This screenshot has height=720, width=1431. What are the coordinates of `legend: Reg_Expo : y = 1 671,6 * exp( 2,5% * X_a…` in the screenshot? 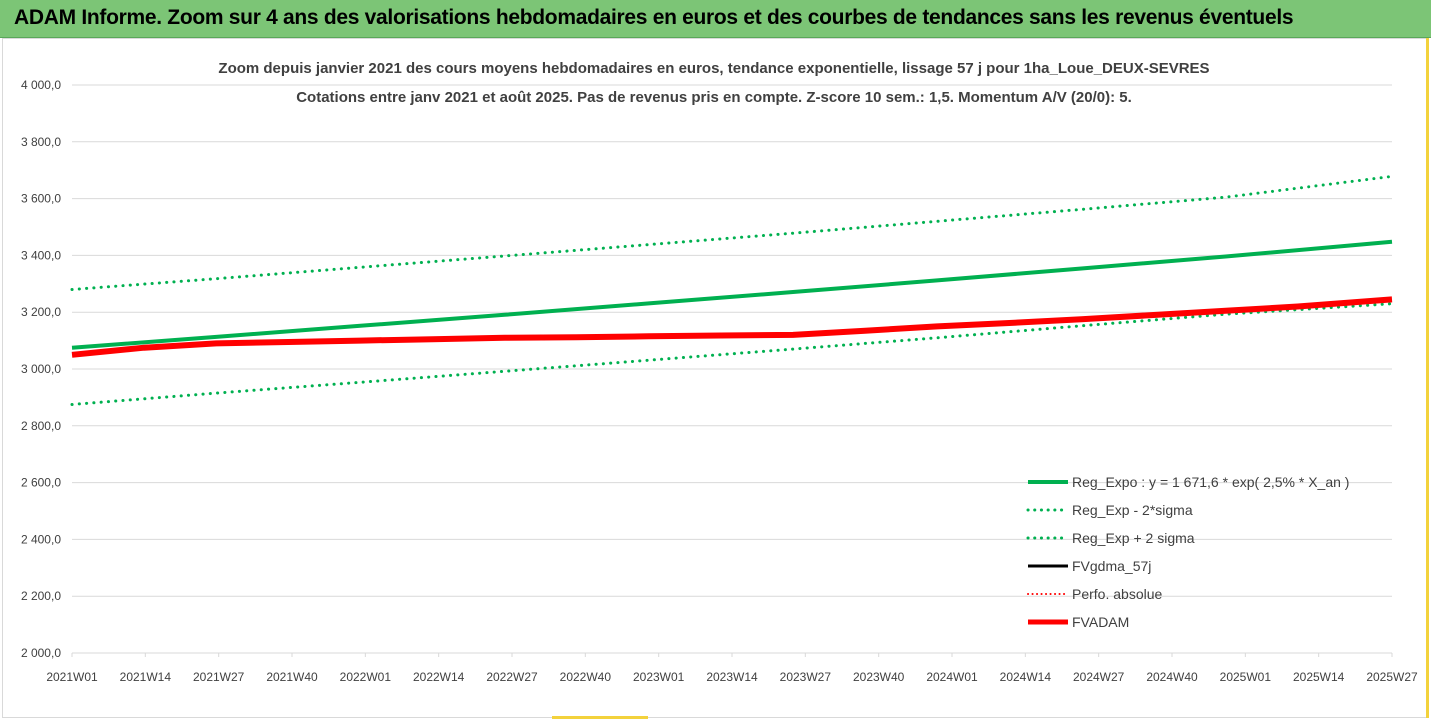 It's located at (1187, 552).